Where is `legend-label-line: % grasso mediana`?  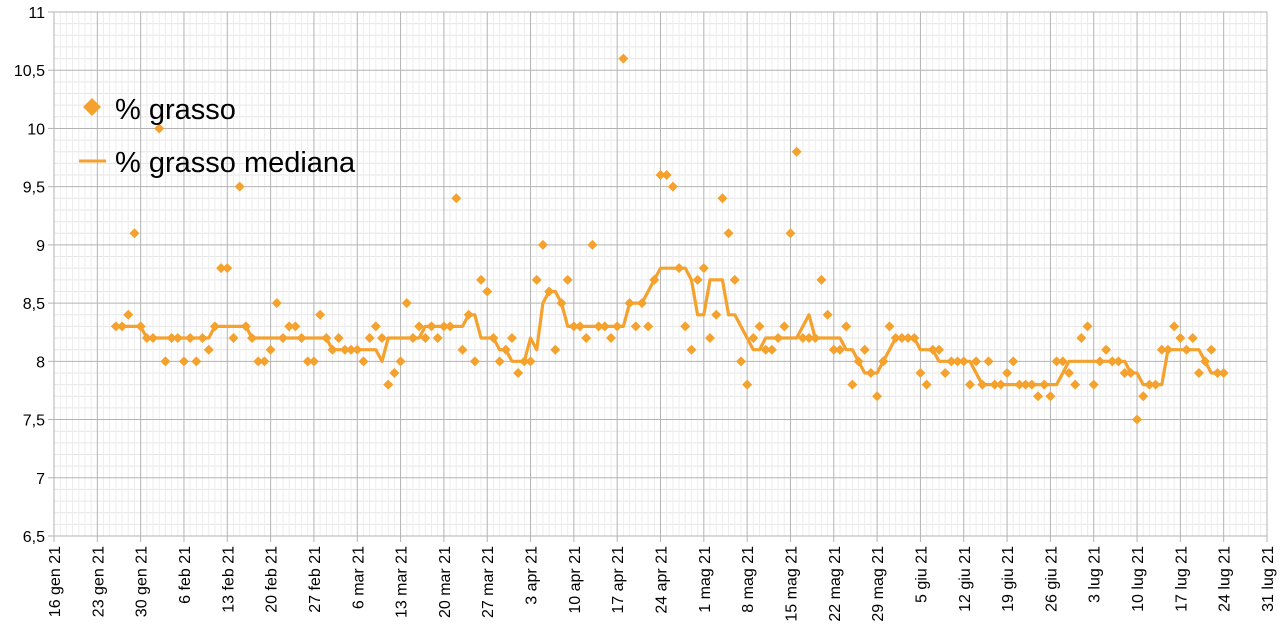 legend-label-line: % grasso mediana is located at coordinates (235, 163).